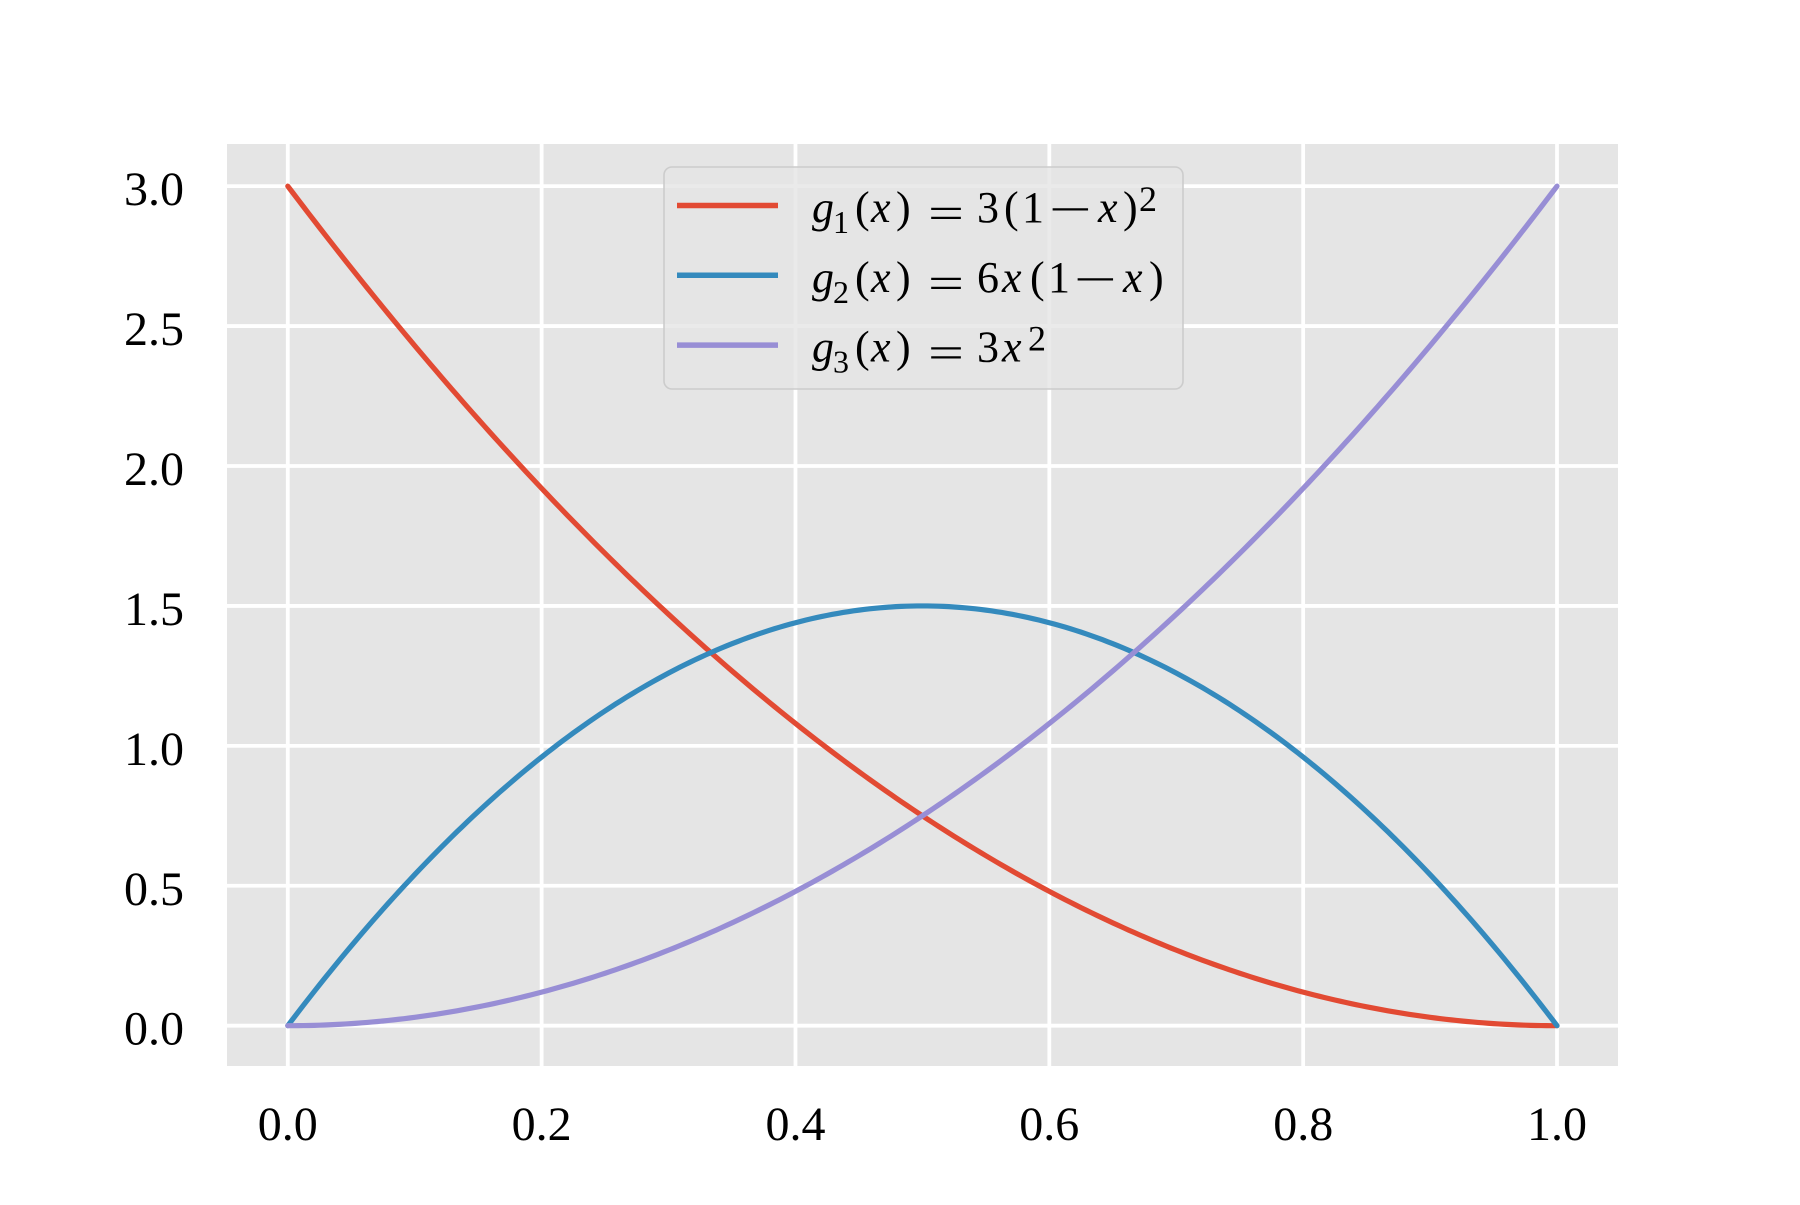 The height and width of the screenshot is (1205, 1800). Describe the element at coordinates (154, 889) in the screenshot. I see `svg-text: 0.5` at that location.